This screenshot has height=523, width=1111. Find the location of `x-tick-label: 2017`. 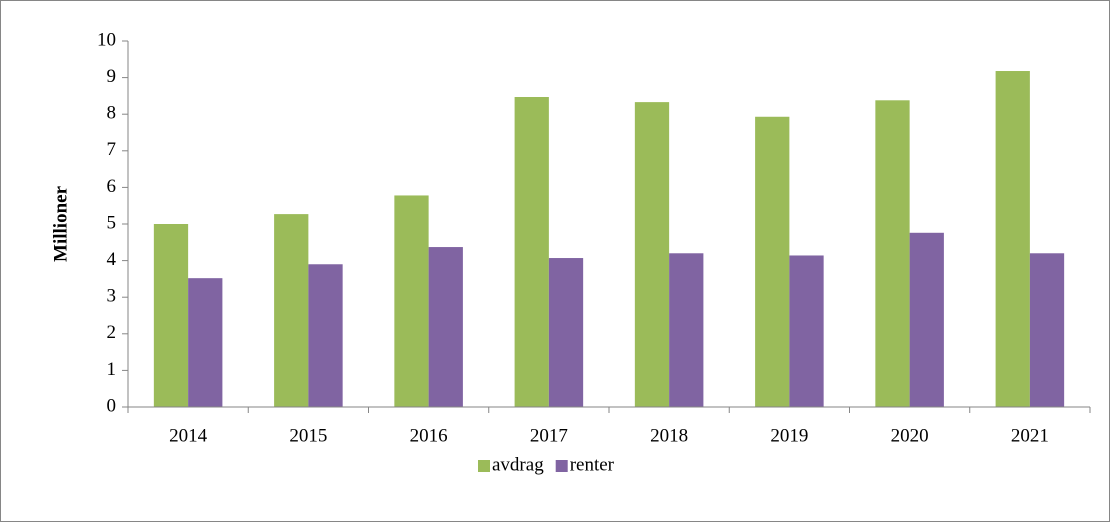

x-tick-label: 2017 is located at coordinates (549, 435).